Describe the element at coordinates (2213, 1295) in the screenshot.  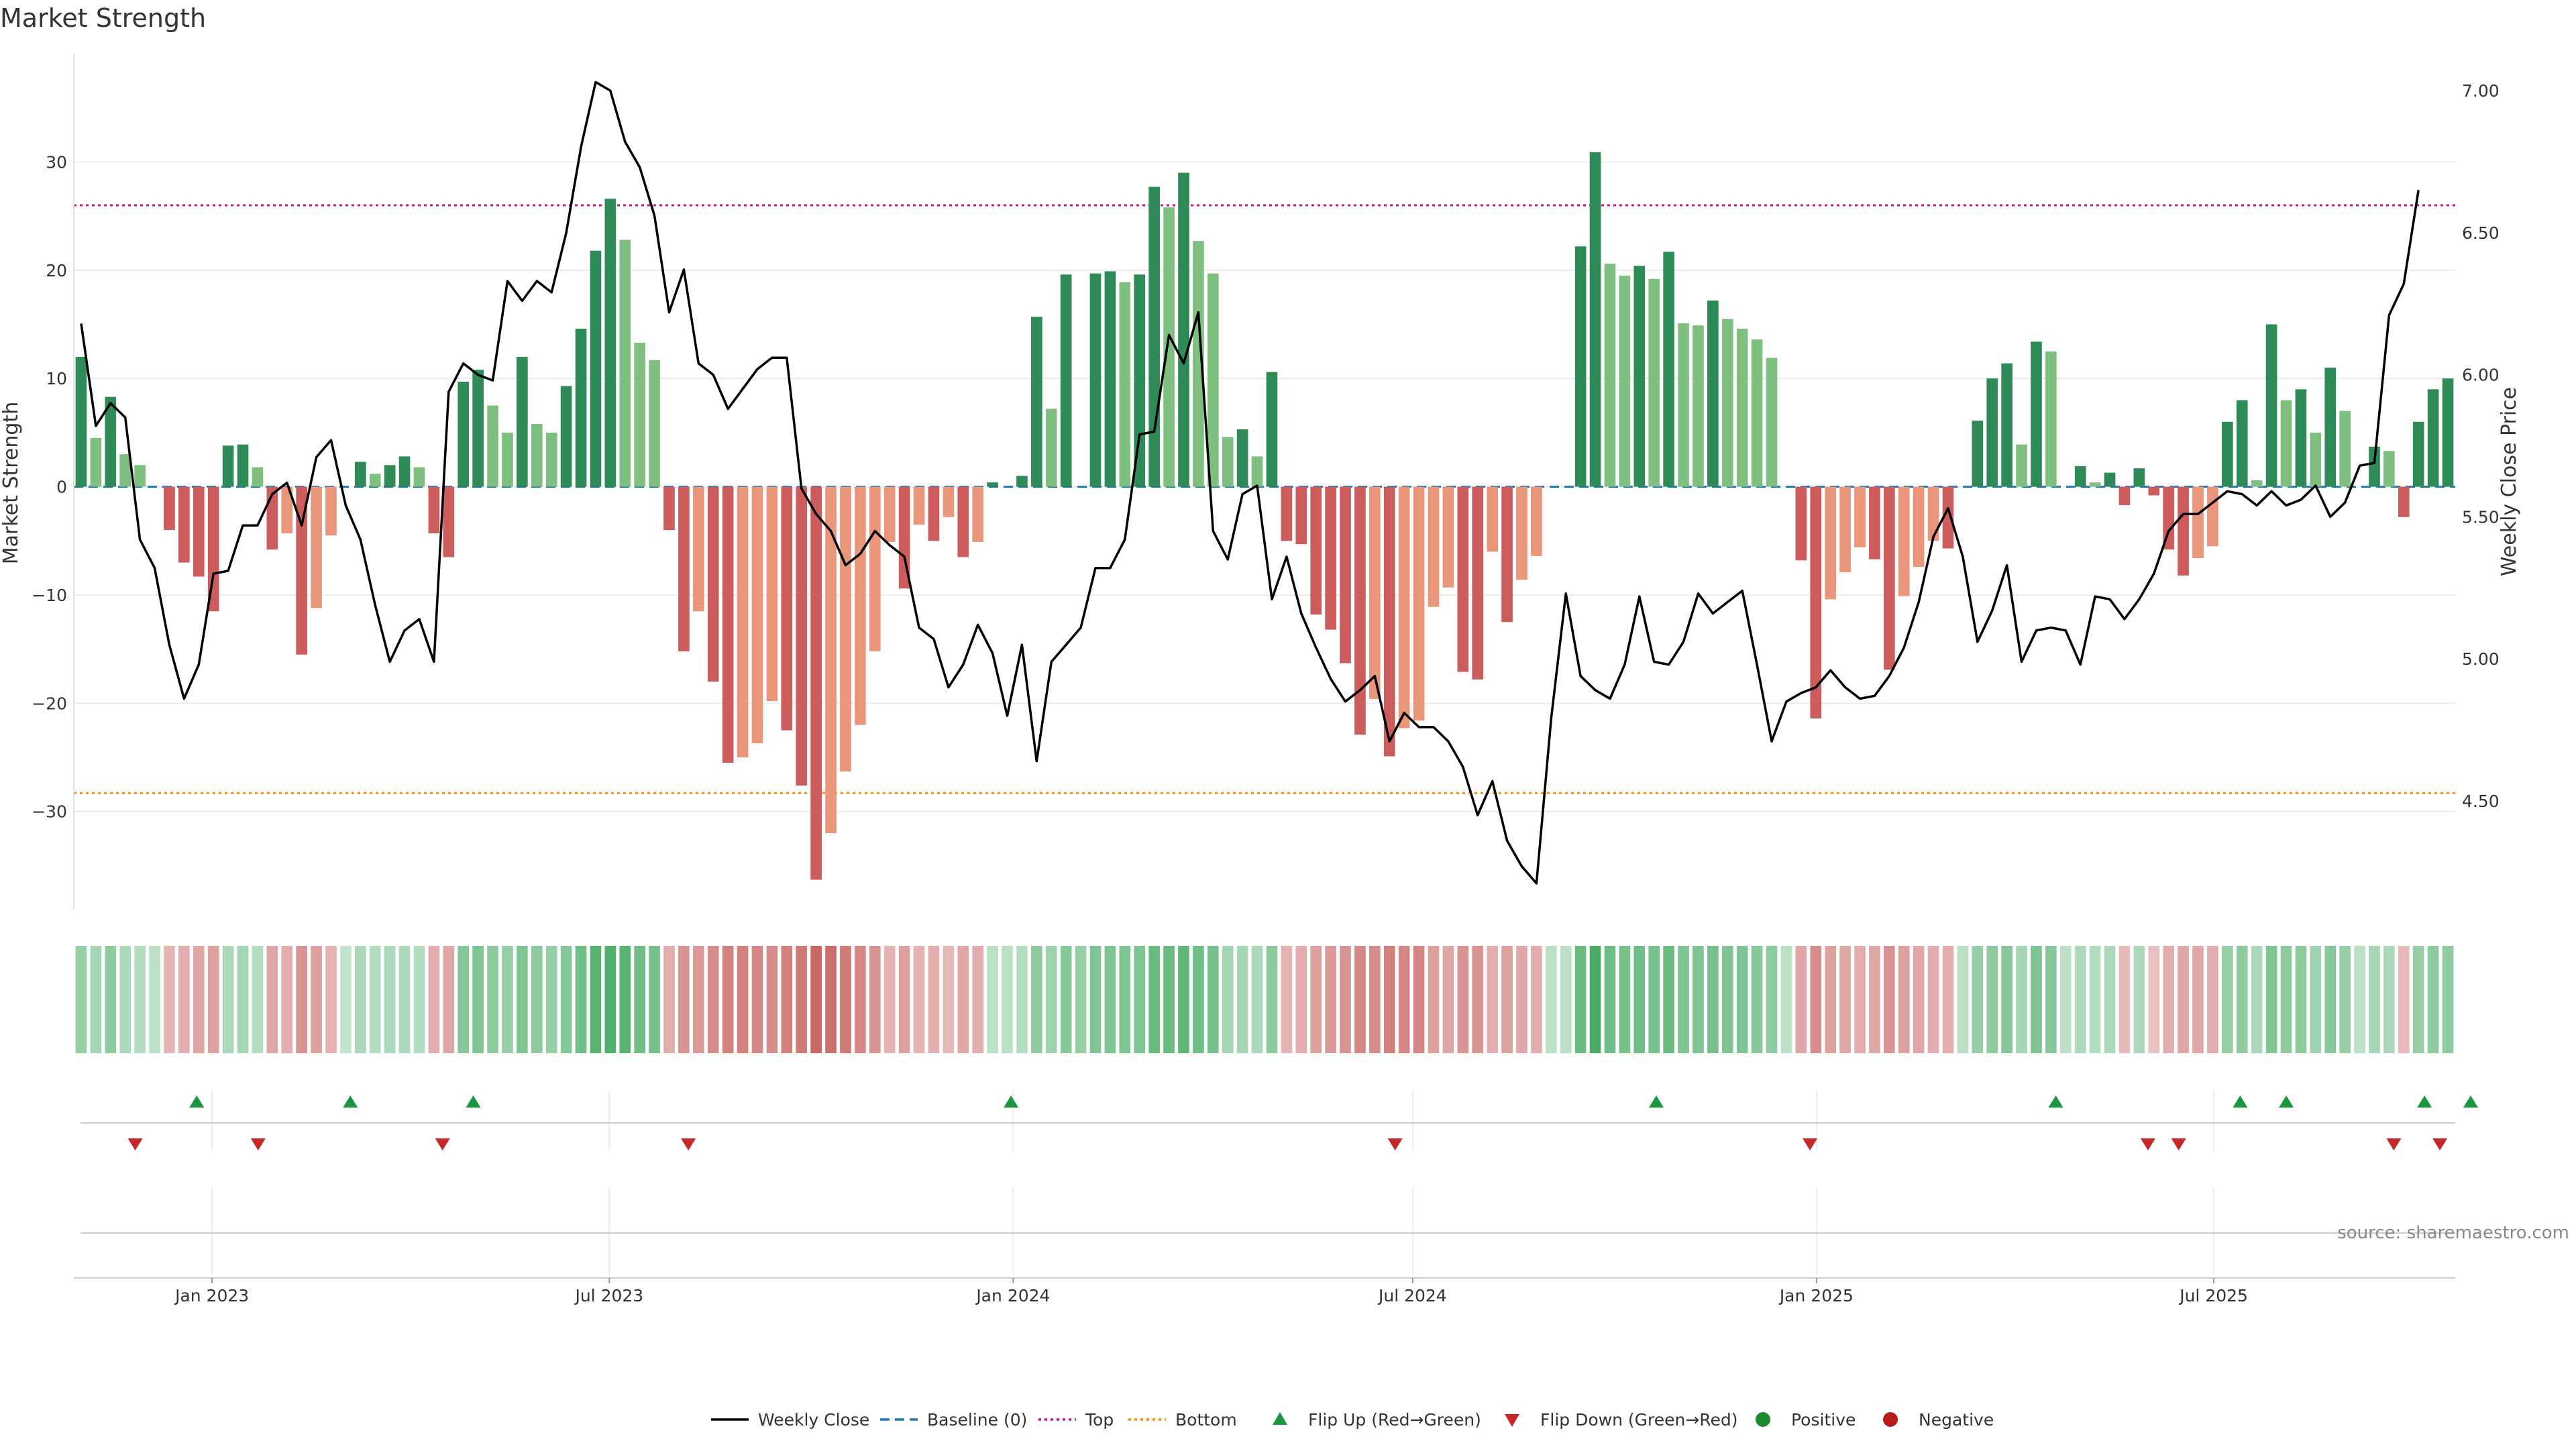
I see `x-tick-label: Jul 2025` at that location.